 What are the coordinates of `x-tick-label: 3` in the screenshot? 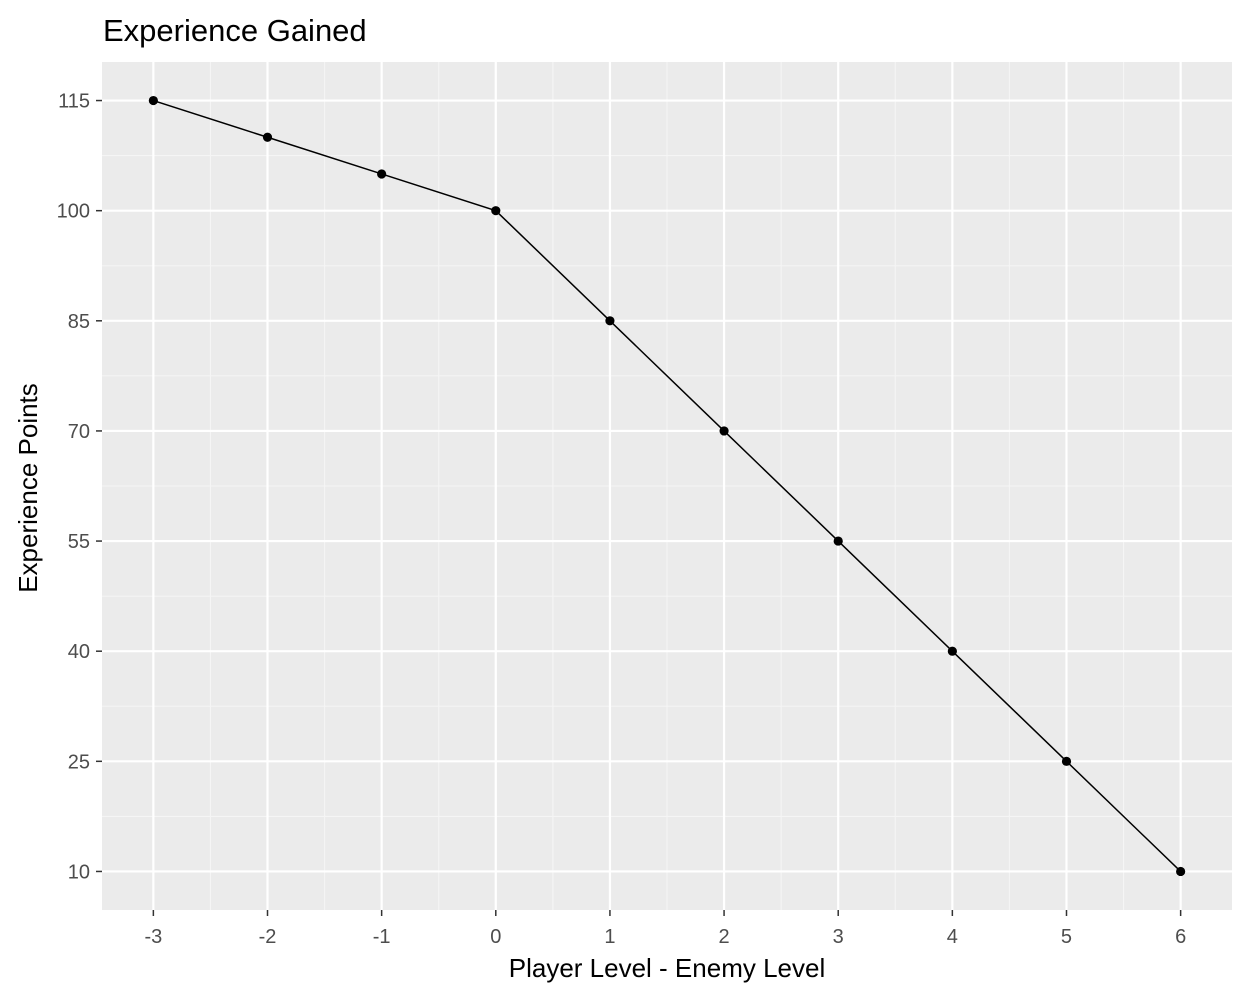 It's located at (838, 937).